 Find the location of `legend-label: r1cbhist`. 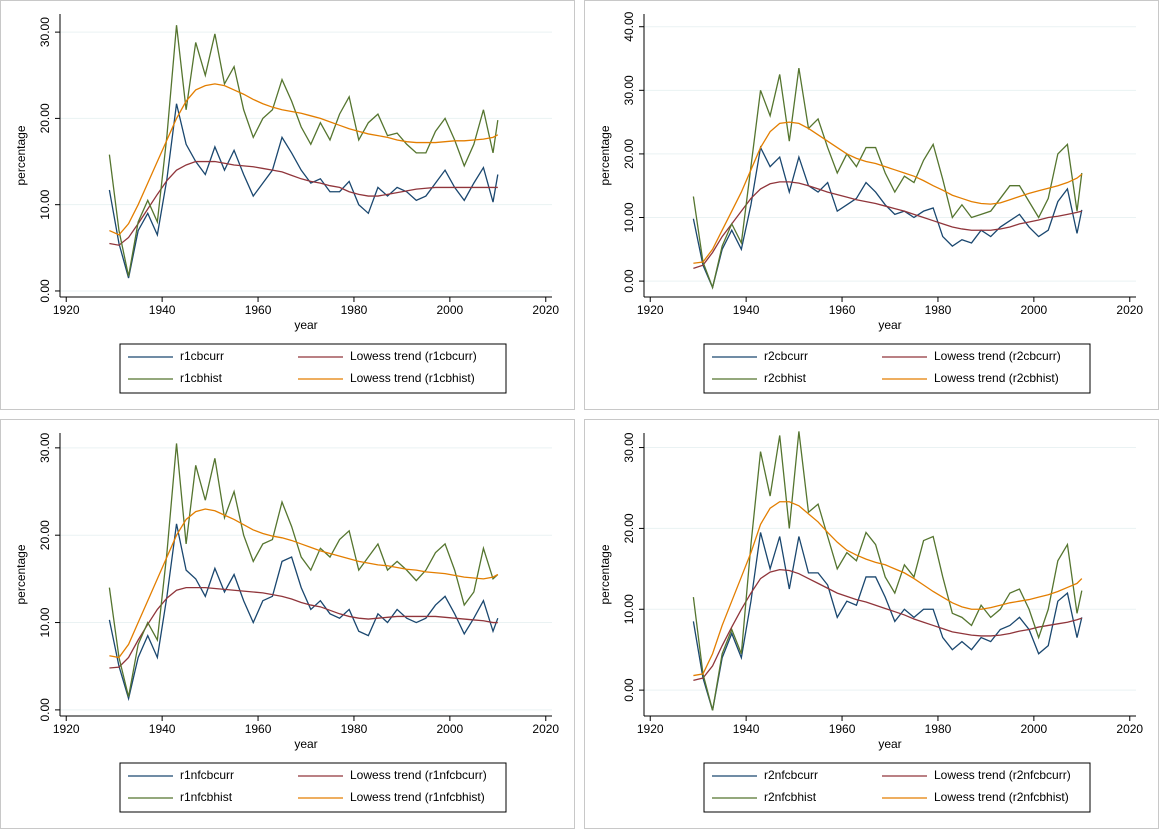

legend-label: r1cbhist is located at coordinates (201, 378).